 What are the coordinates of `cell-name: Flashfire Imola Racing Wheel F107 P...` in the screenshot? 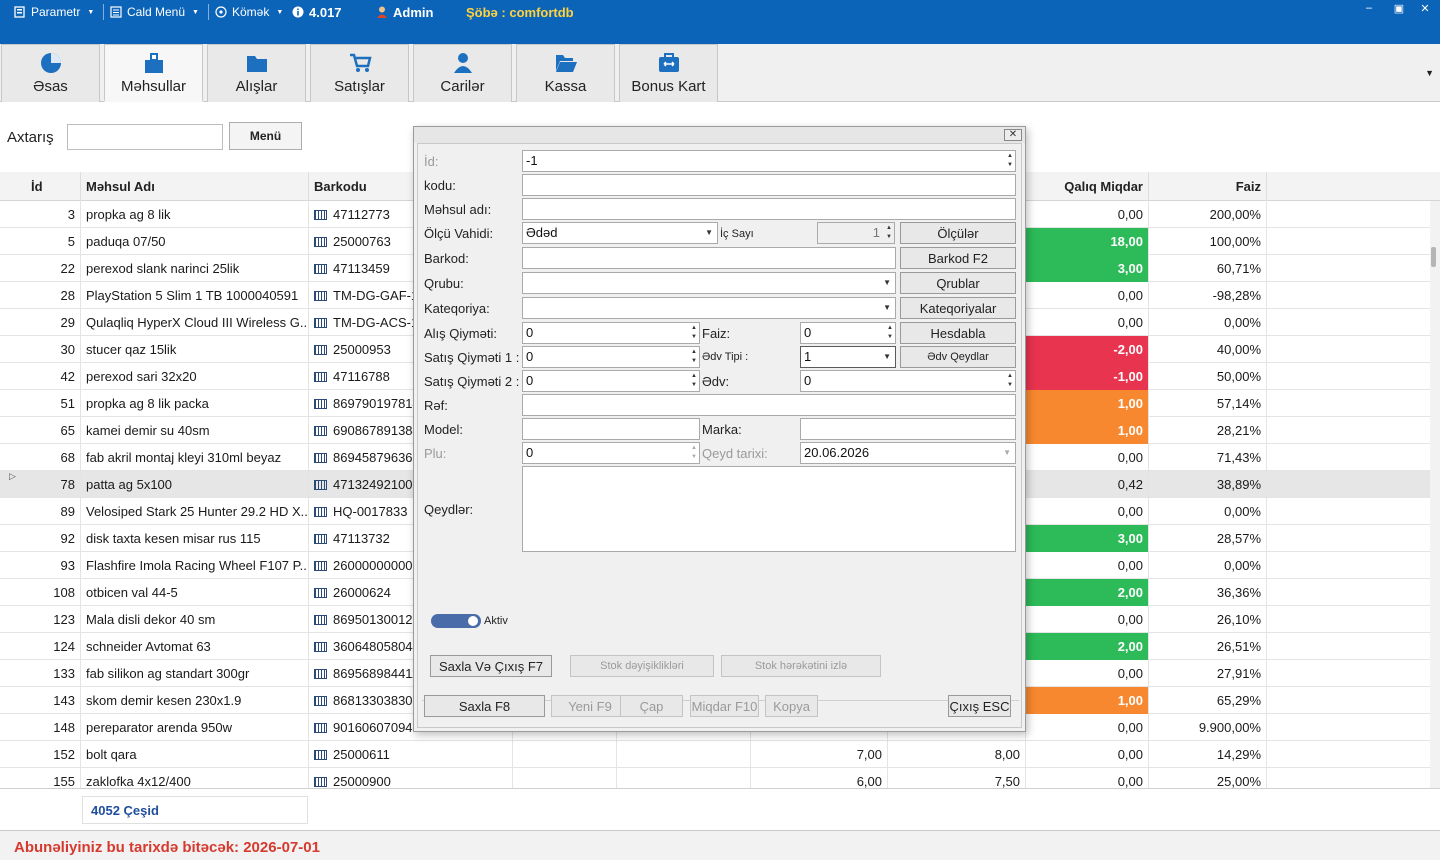 It's located at (195, 565).